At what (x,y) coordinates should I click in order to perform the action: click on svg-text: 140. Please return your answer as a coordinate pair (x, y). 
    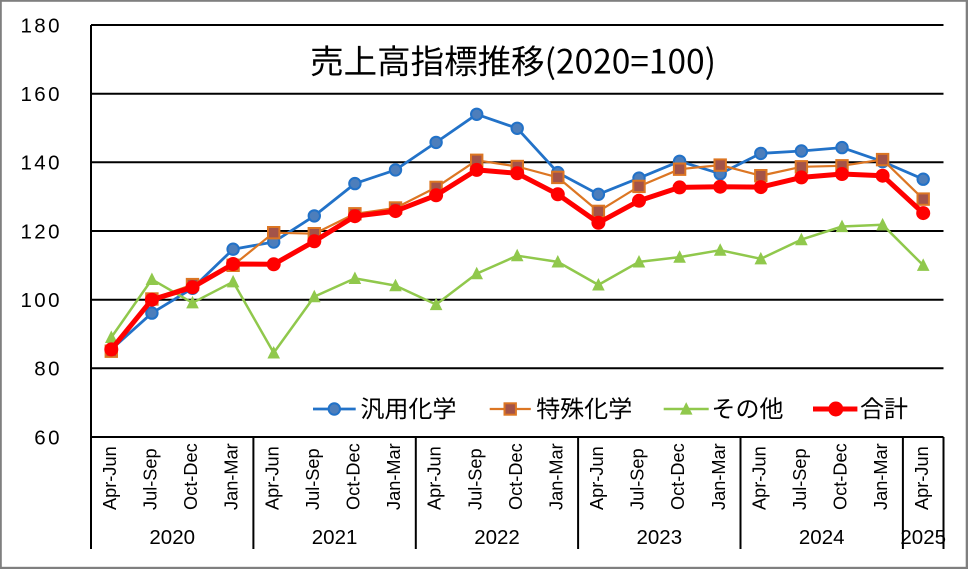
    Looking at the image, I should click on (40, 163).